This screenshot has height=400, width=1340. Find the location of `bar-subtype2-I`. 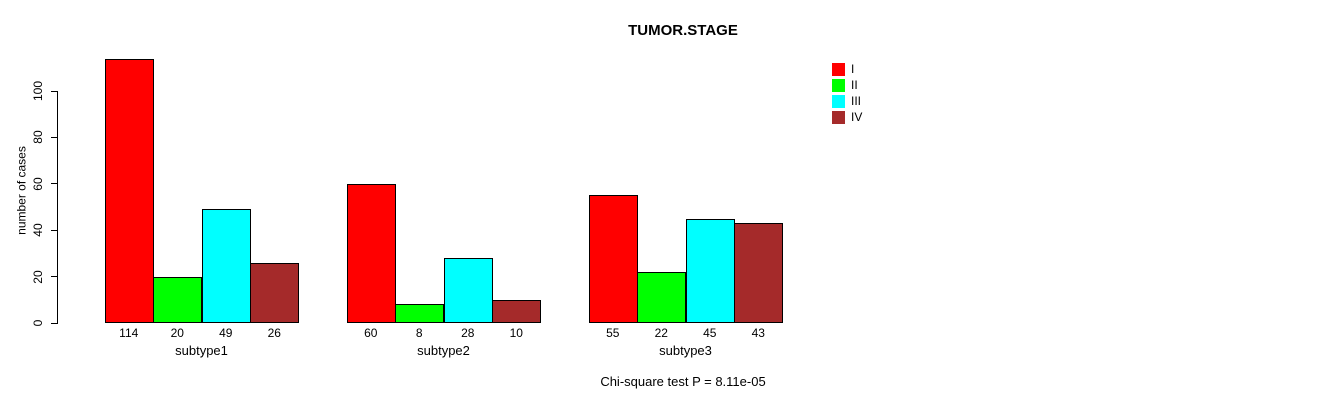

bar-subtype2-I is located at coordinates (371, 253).